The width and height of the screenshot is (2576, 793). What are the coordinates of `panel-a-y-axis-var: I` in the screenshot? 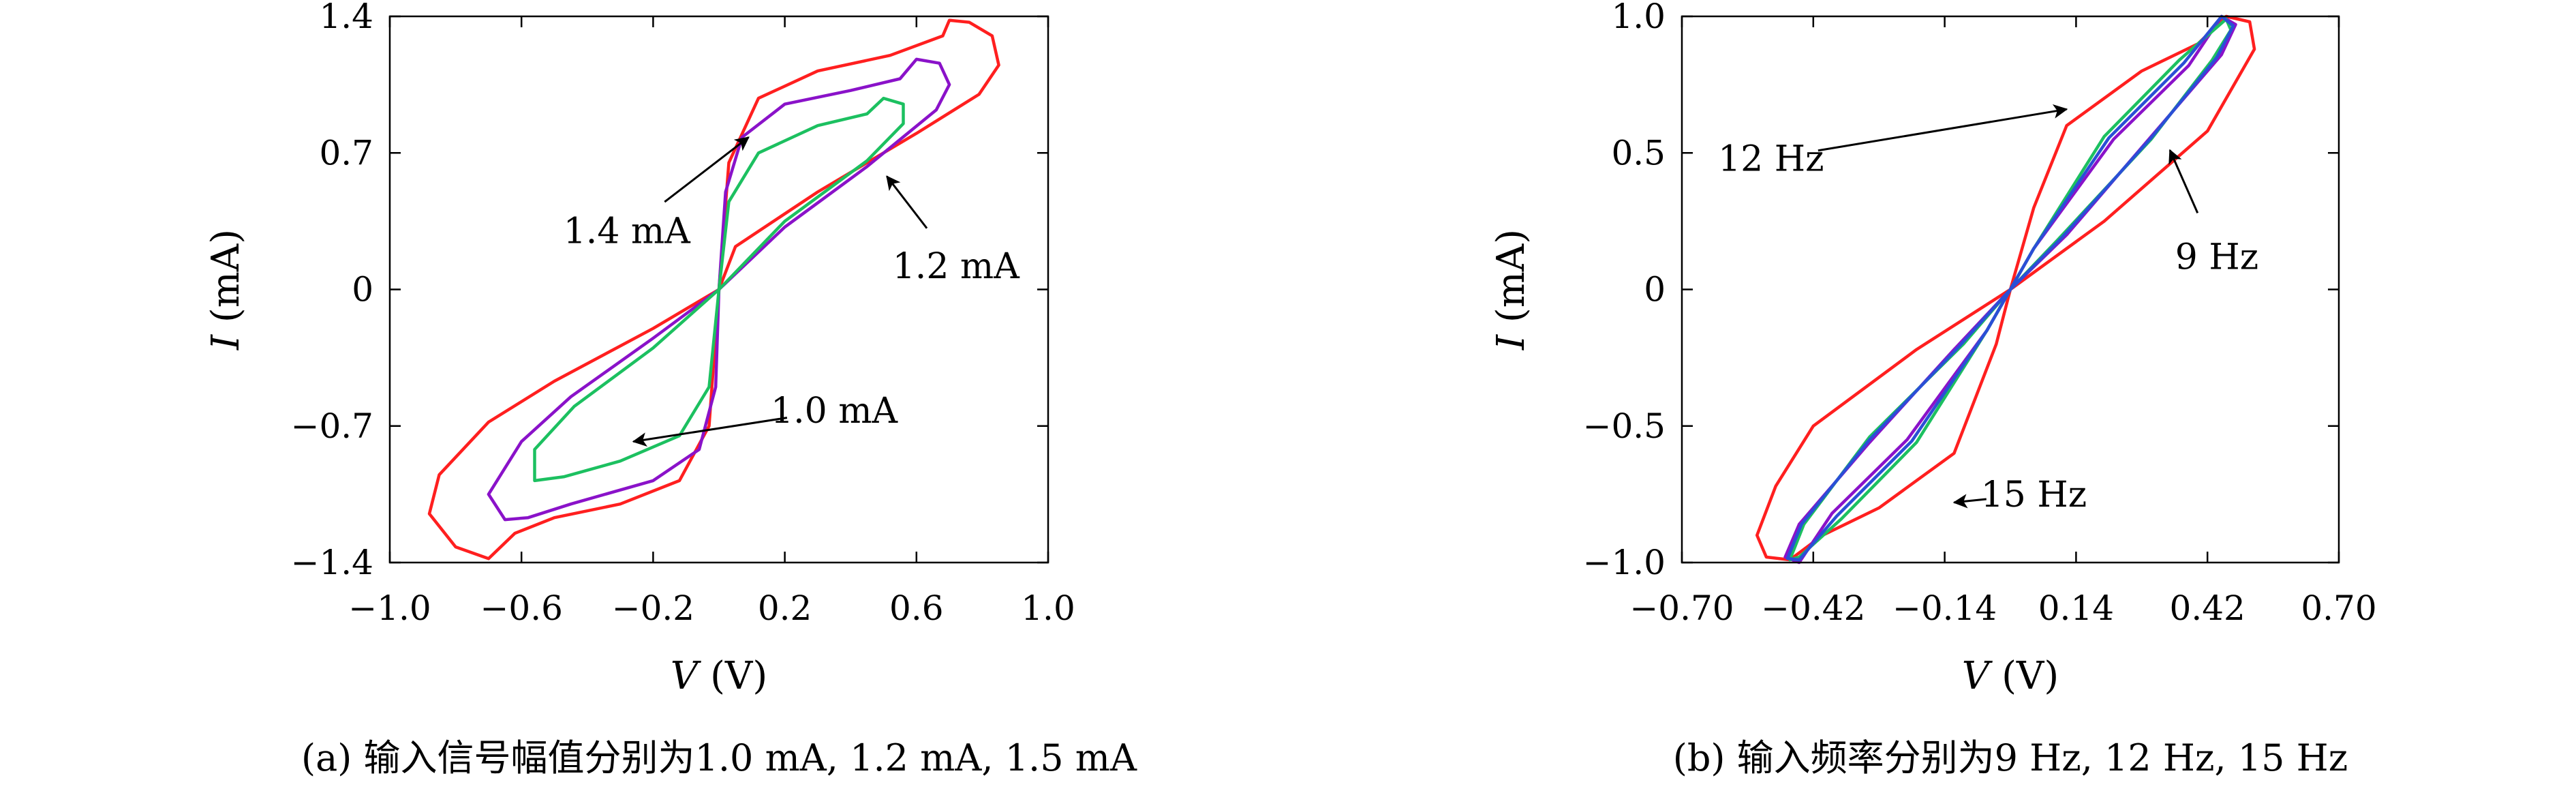 It's located at (226, 341).